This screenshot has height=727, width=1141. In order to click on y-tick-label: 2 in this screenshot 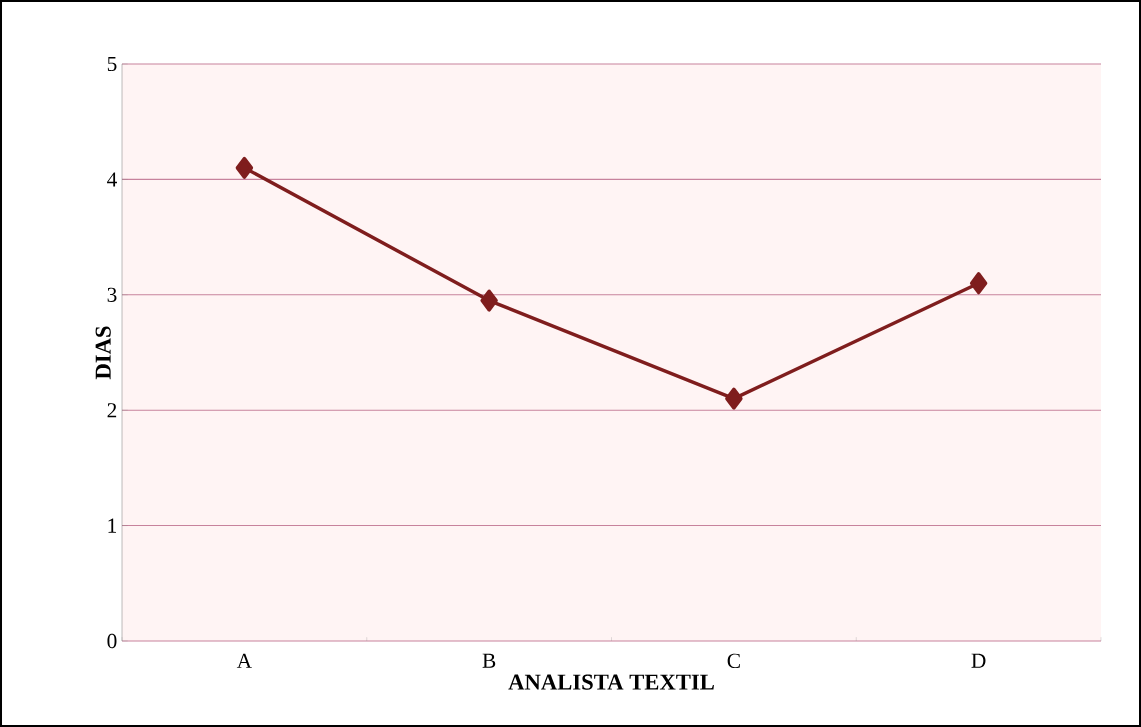, I will do `click(112, 410)`.